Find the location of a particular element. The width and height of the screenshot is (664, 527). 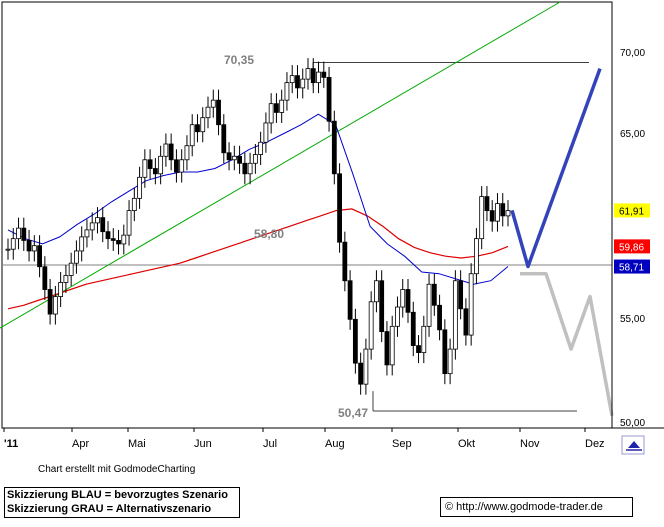

high-annotation: 70,35 is located at coordinates (239, 60).